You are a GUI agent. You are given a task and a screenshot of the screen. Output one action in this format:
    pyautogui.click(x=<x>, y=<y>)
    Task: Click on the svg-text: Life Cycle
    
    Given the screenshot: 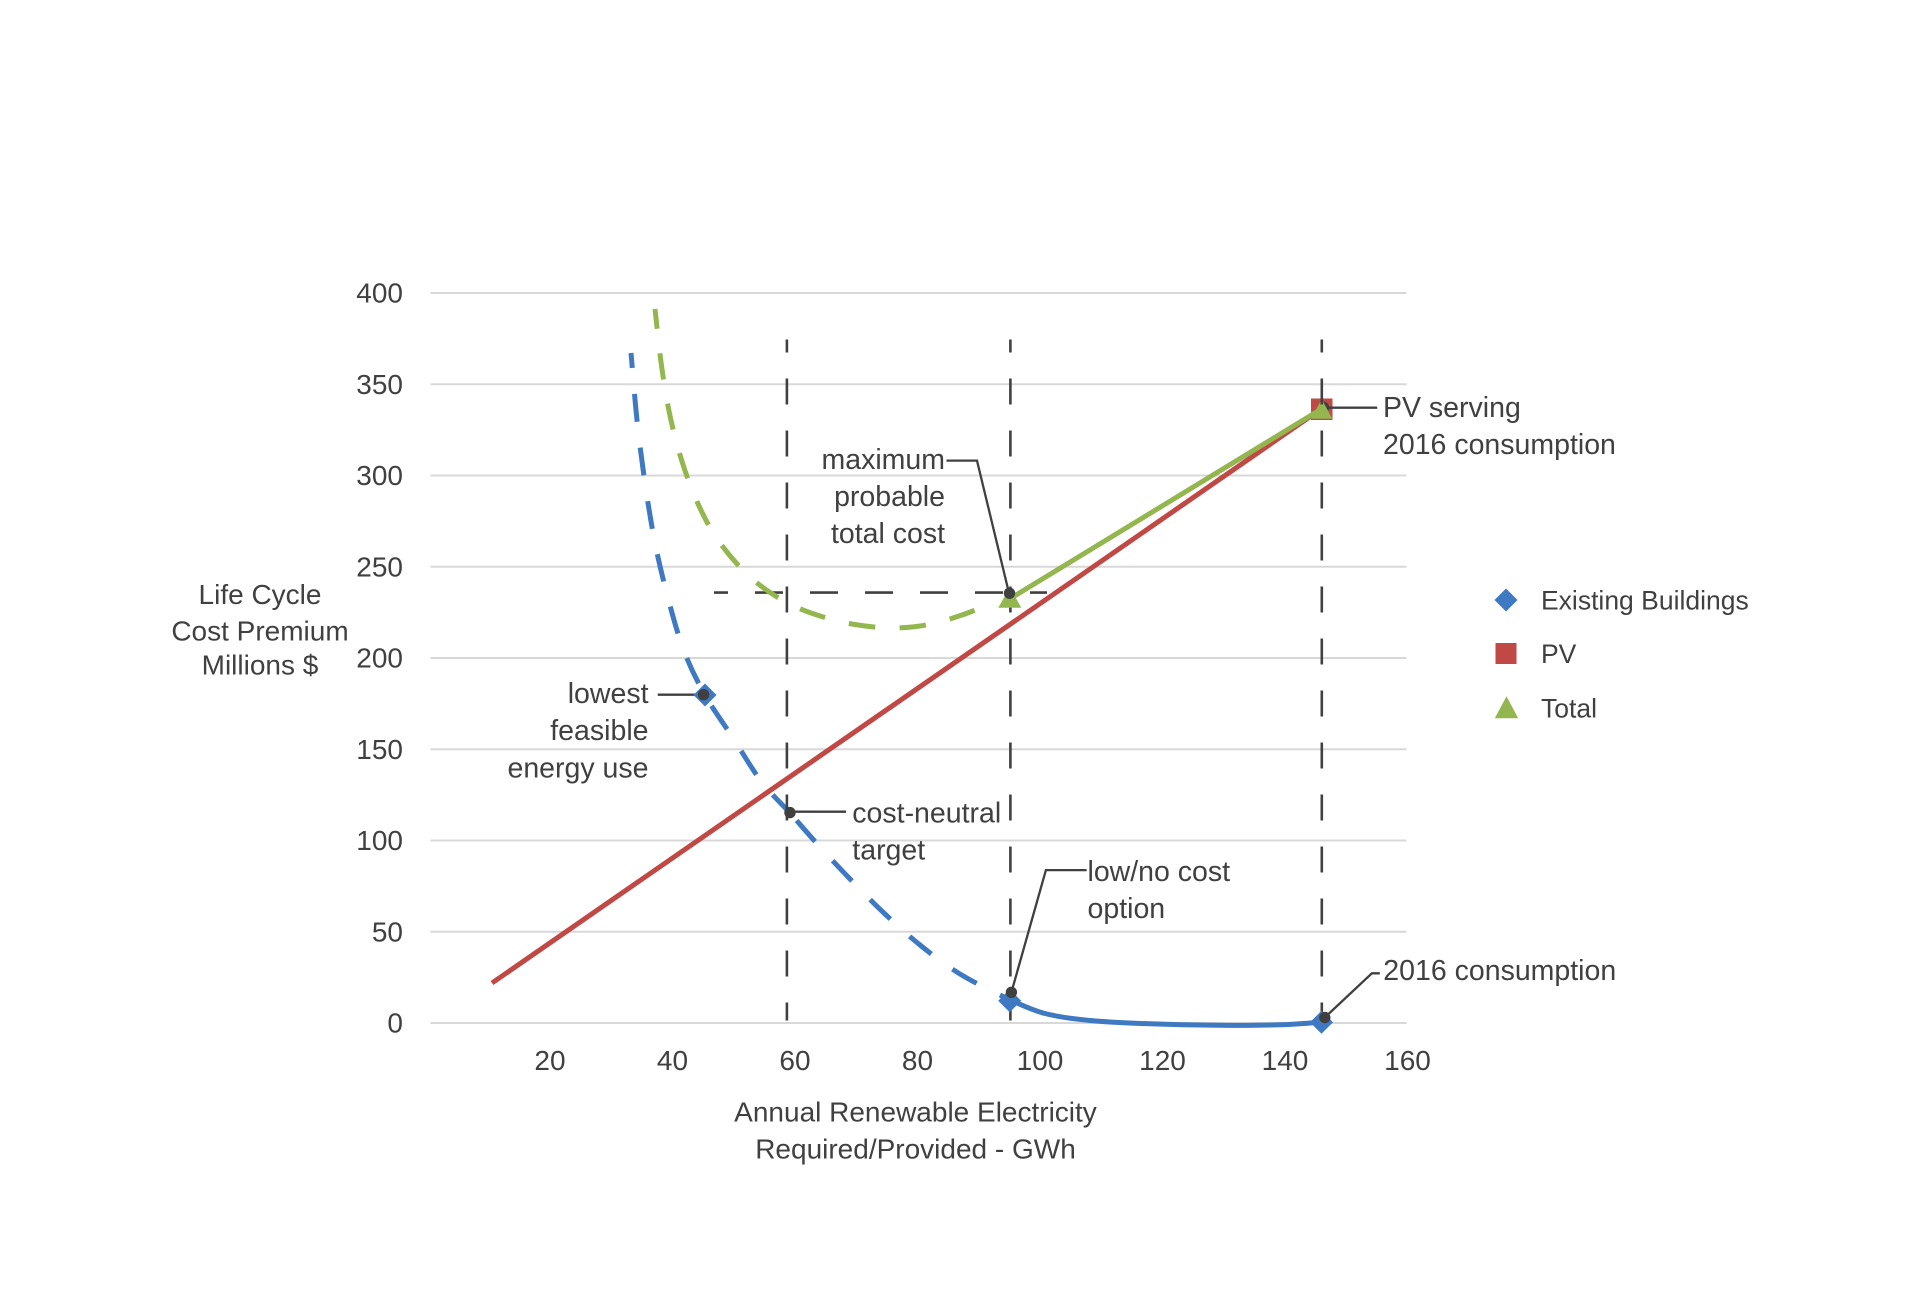 What is the action you would take?
    pyautogui.click(x=260, y=594)
    